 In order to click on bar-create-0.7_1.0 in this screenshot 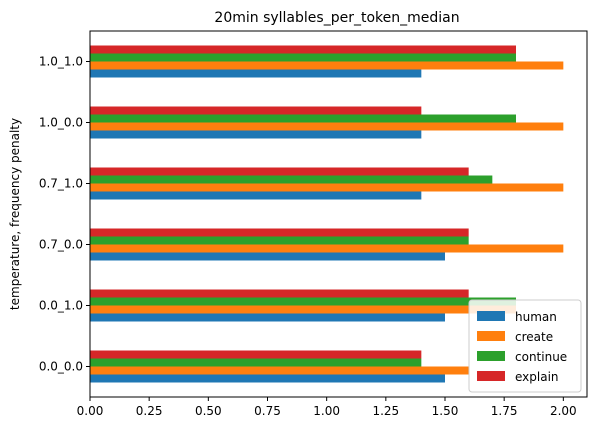, I will do `click(327, 187)`.